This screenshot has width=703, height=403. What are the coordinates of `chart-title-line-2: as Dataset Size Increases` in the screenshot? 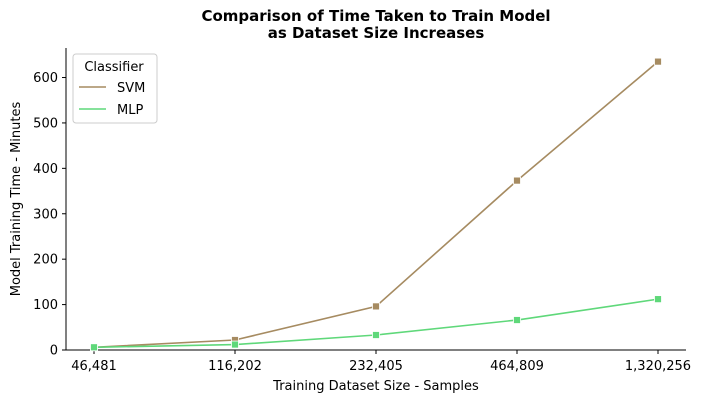 It's located at (376, 33).